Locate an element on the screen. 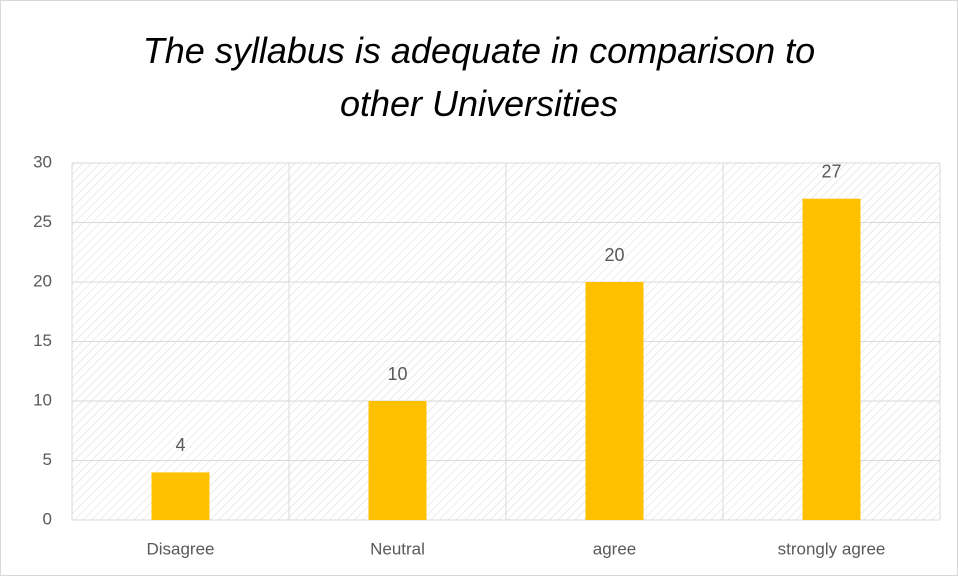 The image size is (958, 576). data-label: 27 is located at coordinates (831, 171).